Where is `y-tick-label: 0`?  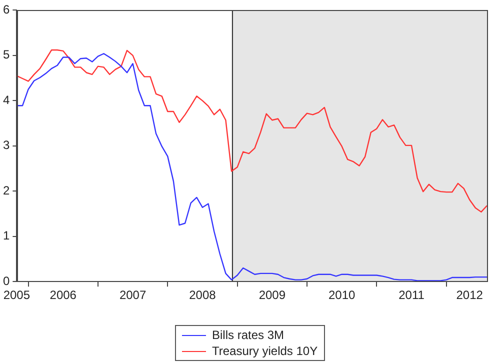 y-tick-label: 0 is located at coordinates (6, 281).